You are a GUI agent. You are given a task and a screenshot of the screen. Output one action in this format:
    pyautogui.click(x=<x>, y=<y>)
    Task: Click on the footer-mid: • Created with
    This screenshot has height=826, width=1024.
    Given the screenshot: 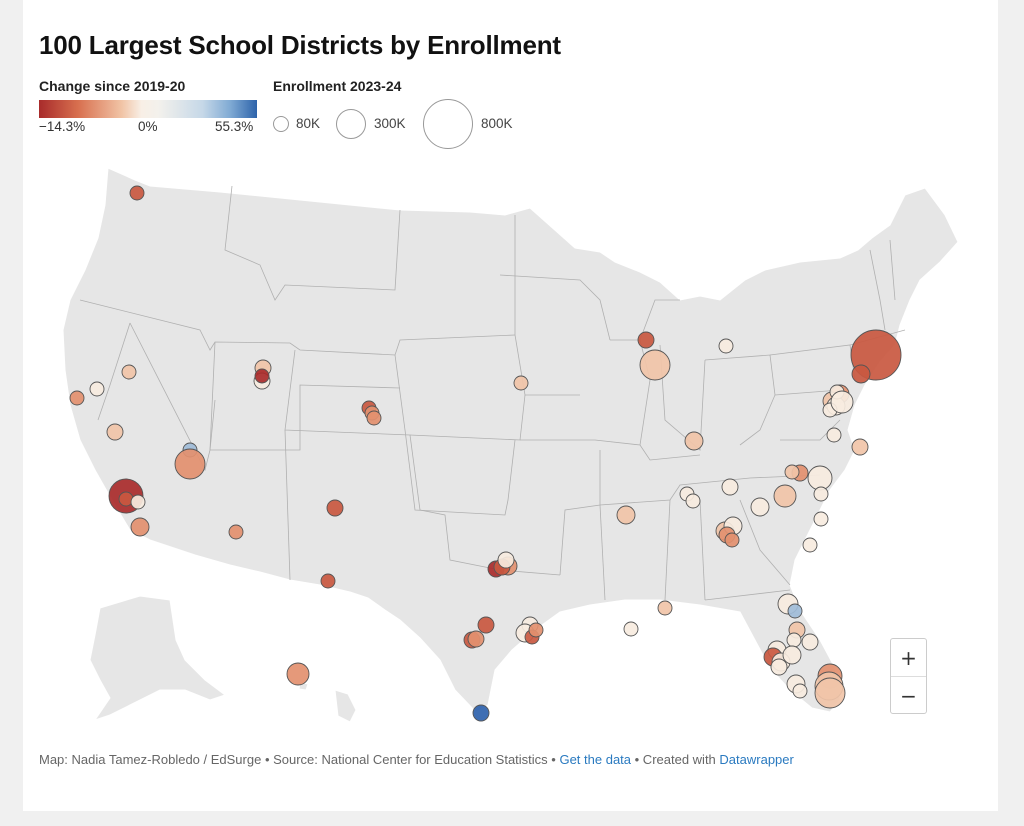 What is the action you would take?
    pyautogui.click(x=675, y=759)
    